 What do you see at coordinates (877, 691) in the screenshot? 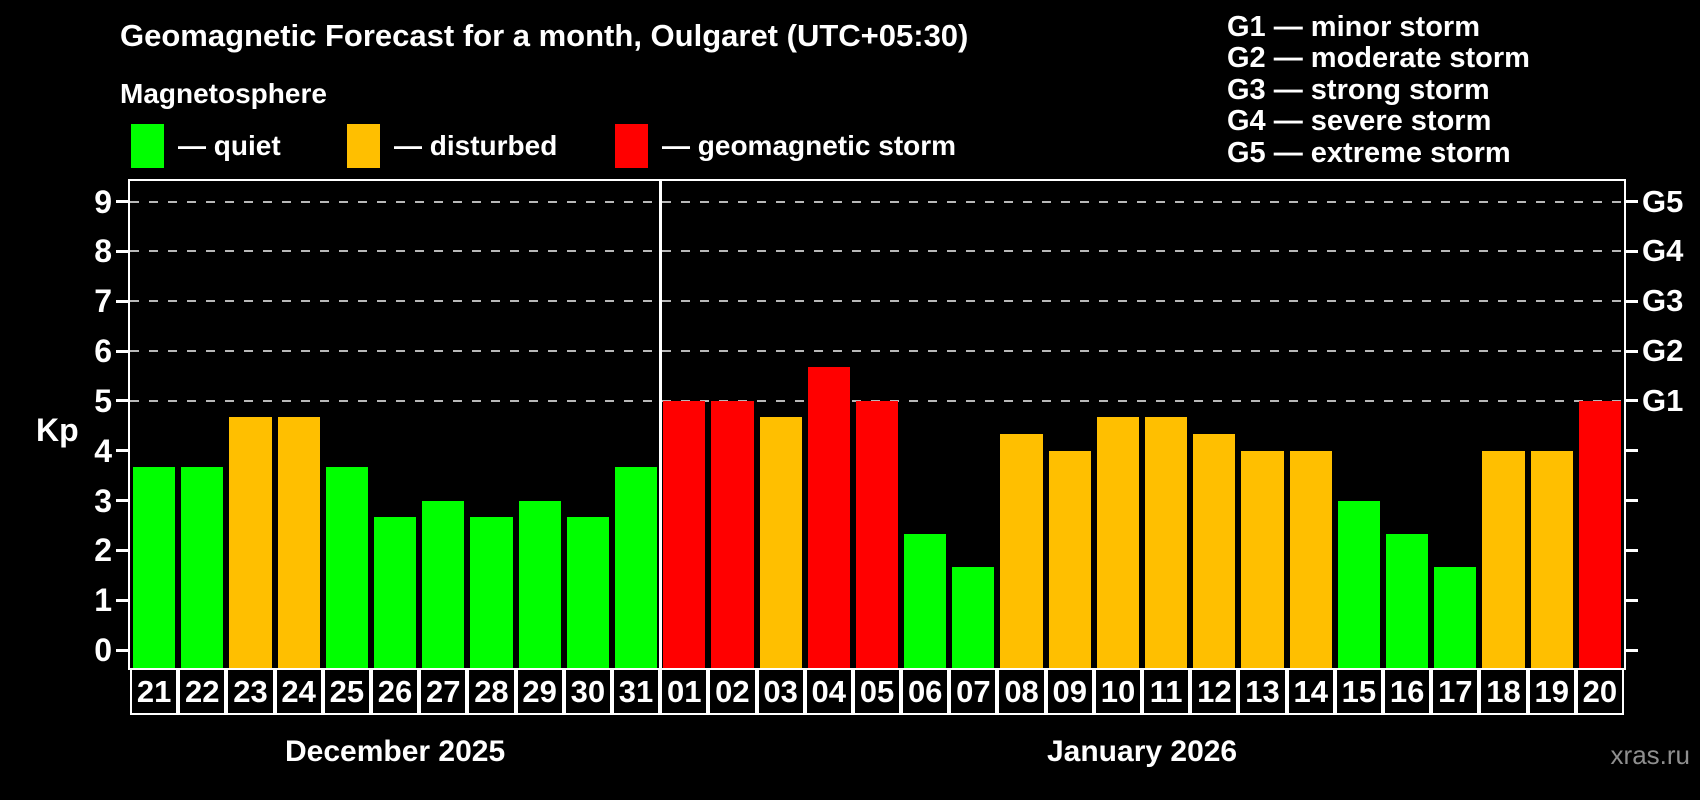
I see `day-label-05: 05` at bounding box center [877, 691].